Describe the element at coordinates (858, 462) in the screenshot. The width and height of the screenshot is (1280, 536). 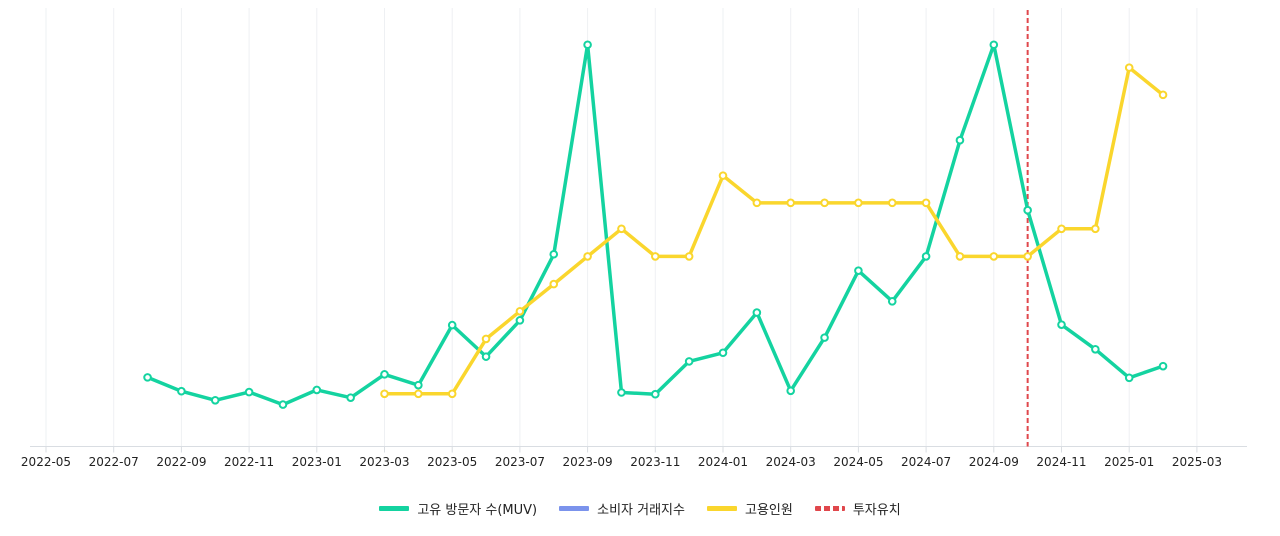
I see `x-tick-label: 2024-05` at that location.